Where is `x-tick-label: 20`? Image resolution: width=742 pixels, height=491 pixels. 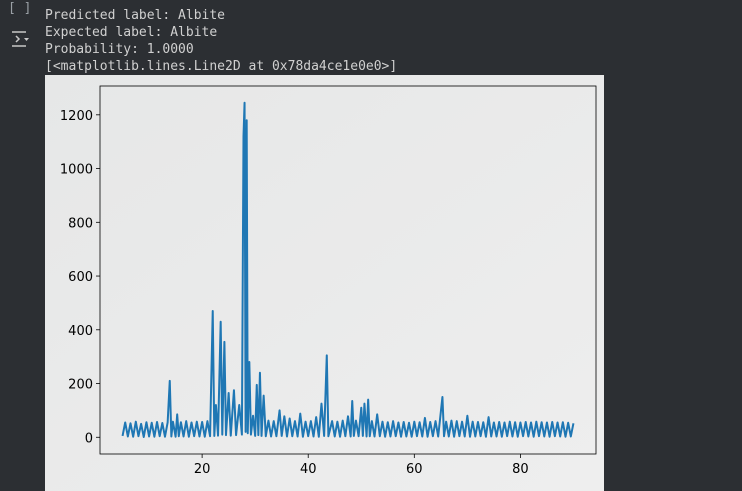 x-tick-label: 20 is located at coordinates (202, 469).